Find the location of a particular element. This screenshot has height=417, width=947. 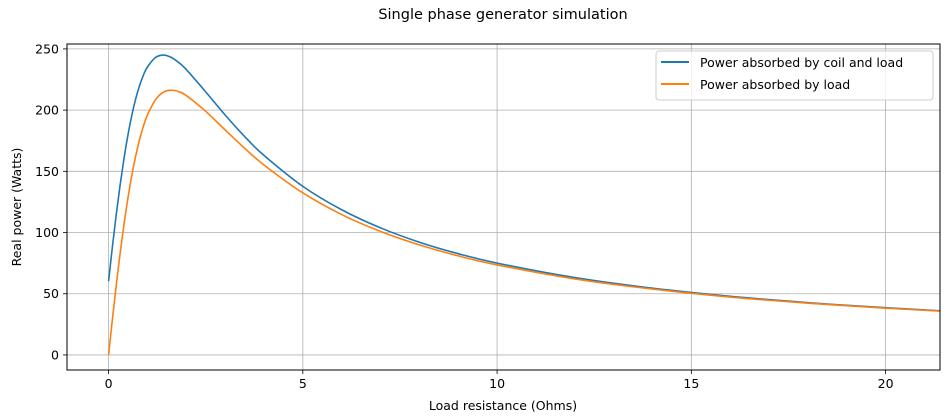

legend-label-load: Power absorbed by load is located at coordinates (775, 84).